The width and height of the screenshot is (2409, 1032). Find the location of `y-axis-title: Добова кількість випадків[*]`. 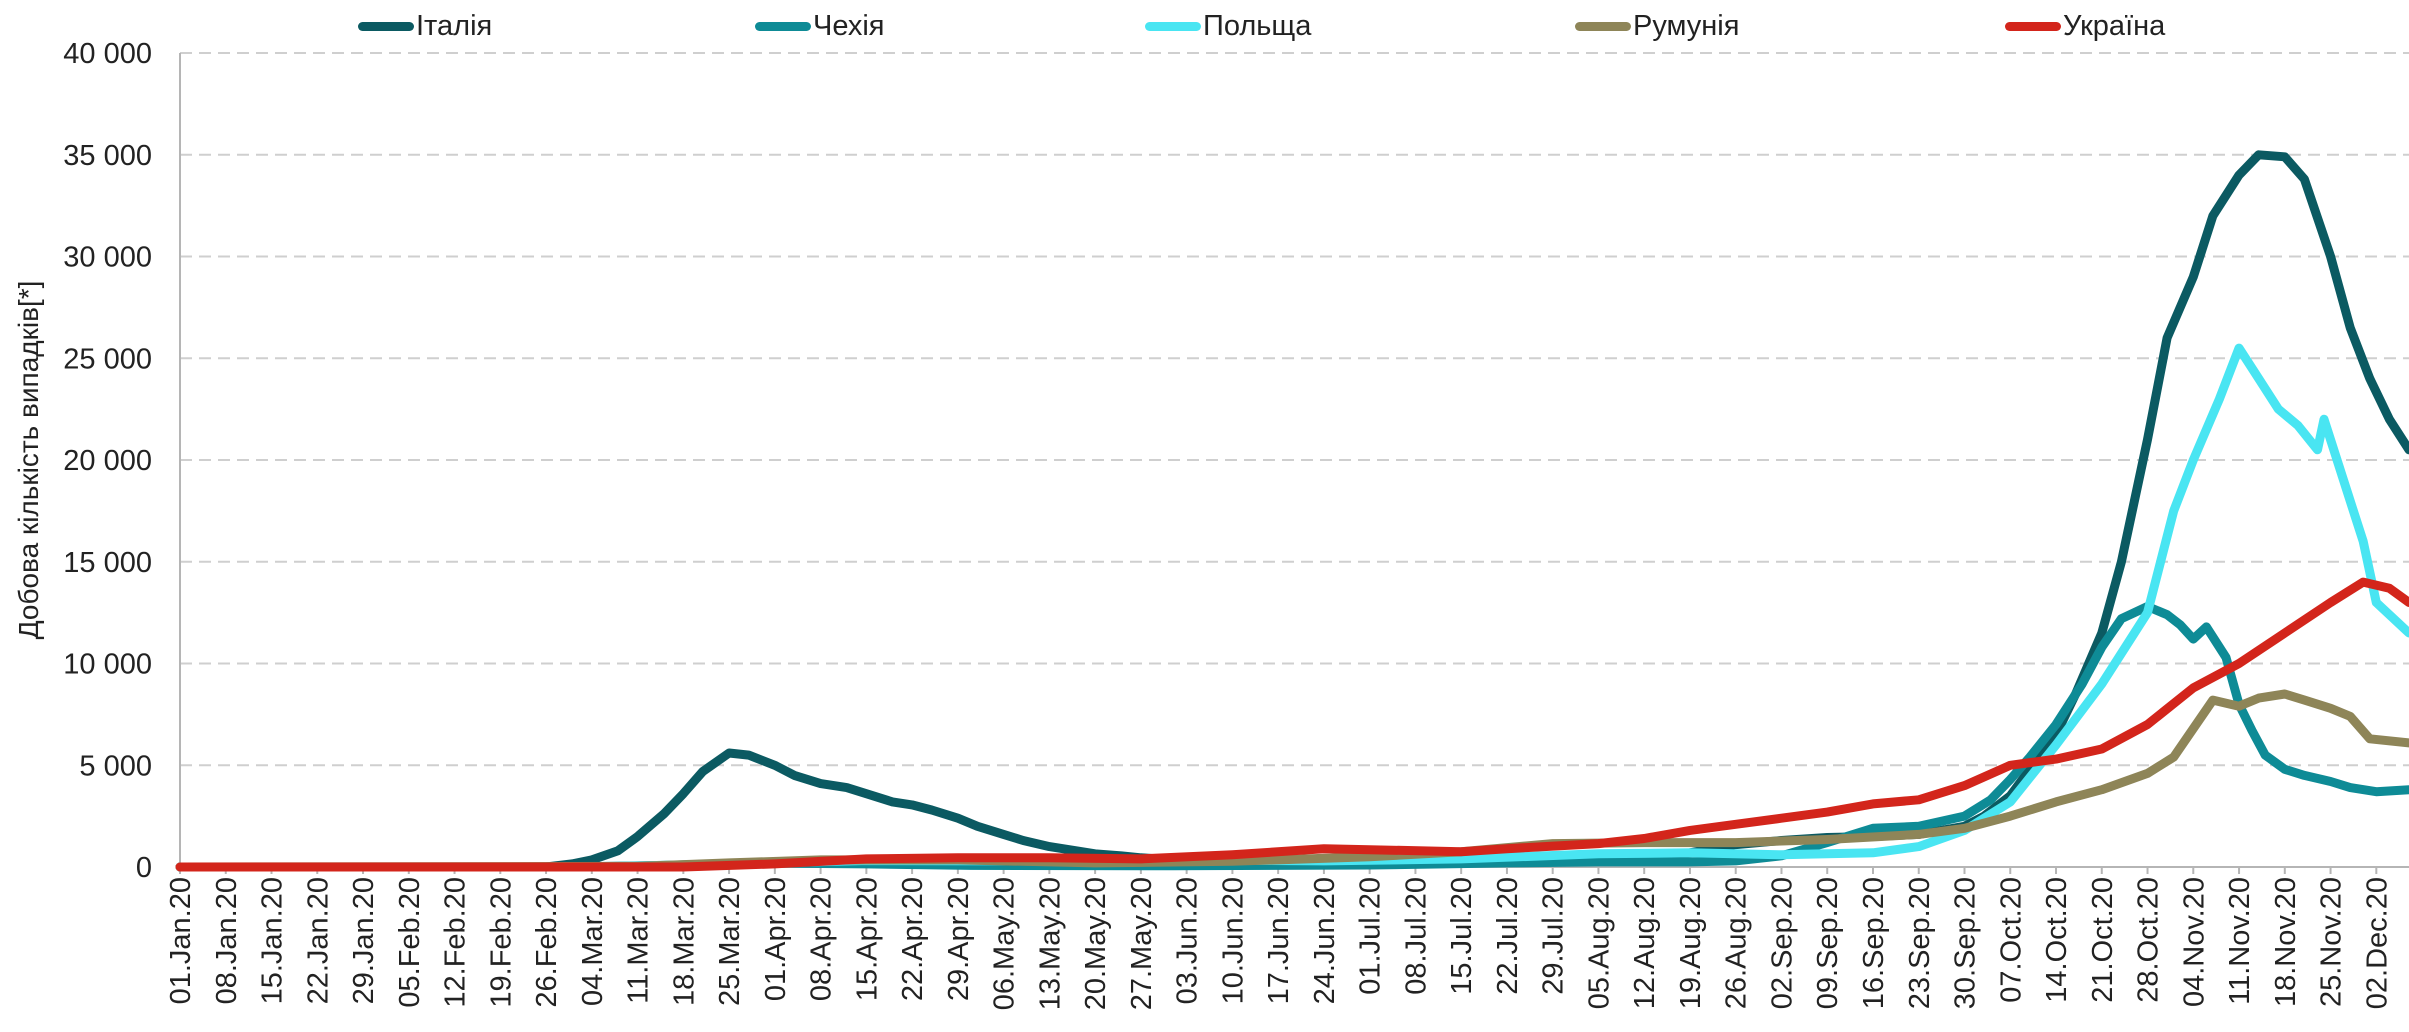

y-axis-title: Добова кількість випадків[*] is located at coordinates (28, 460).